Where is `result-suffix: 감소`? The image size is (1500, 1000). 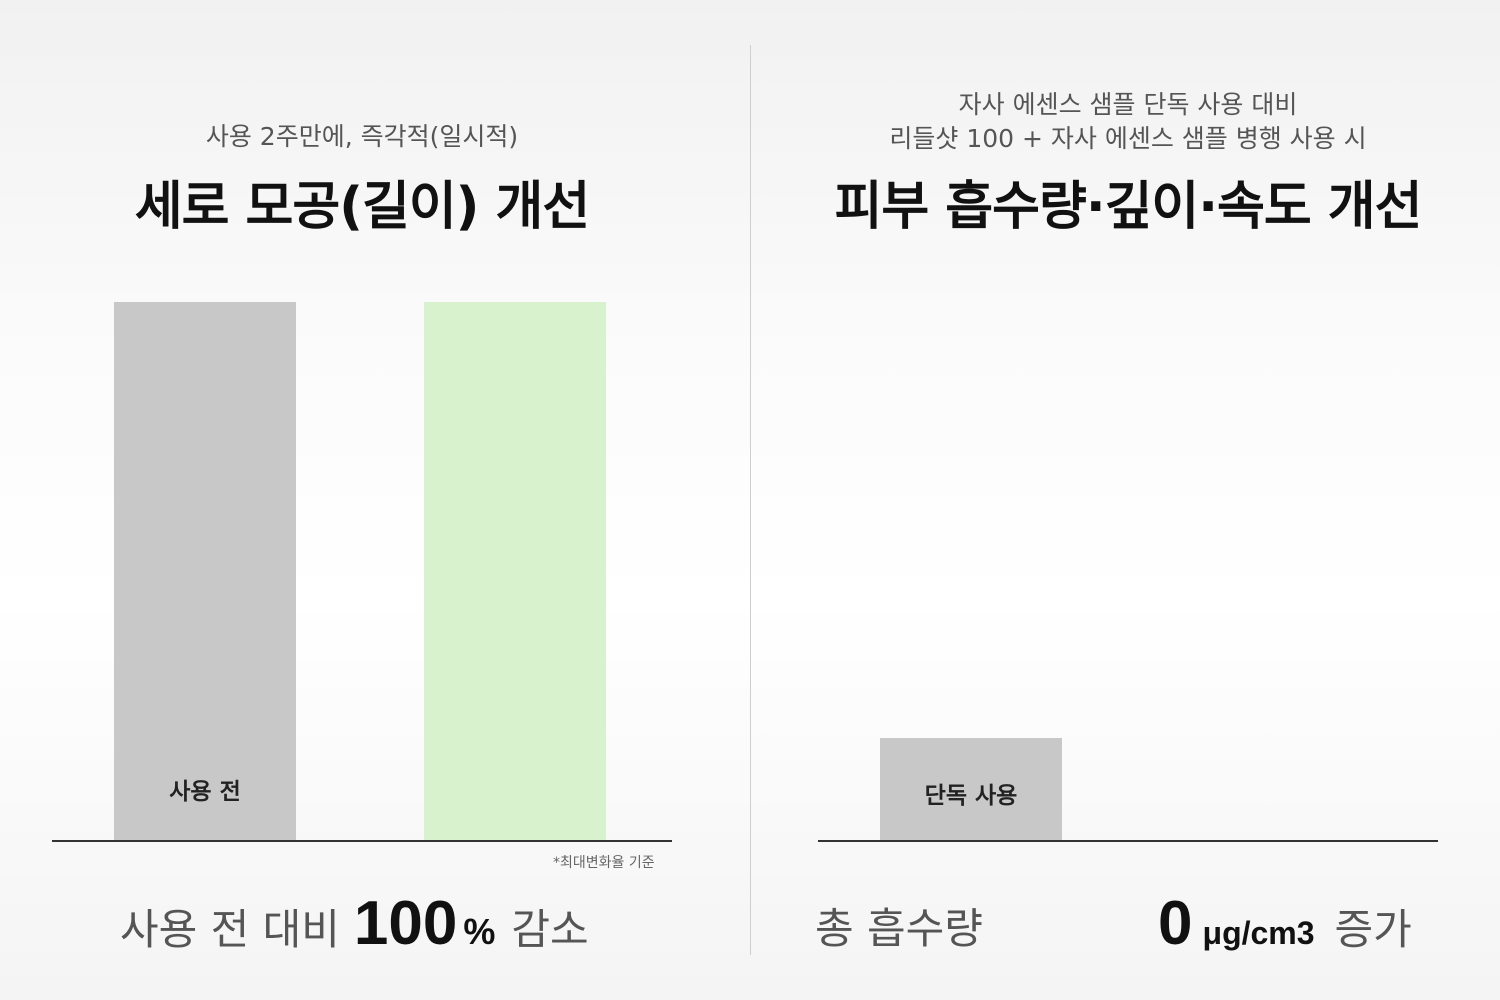 result-suffix: 감소 is located at coordinates (550, 929).